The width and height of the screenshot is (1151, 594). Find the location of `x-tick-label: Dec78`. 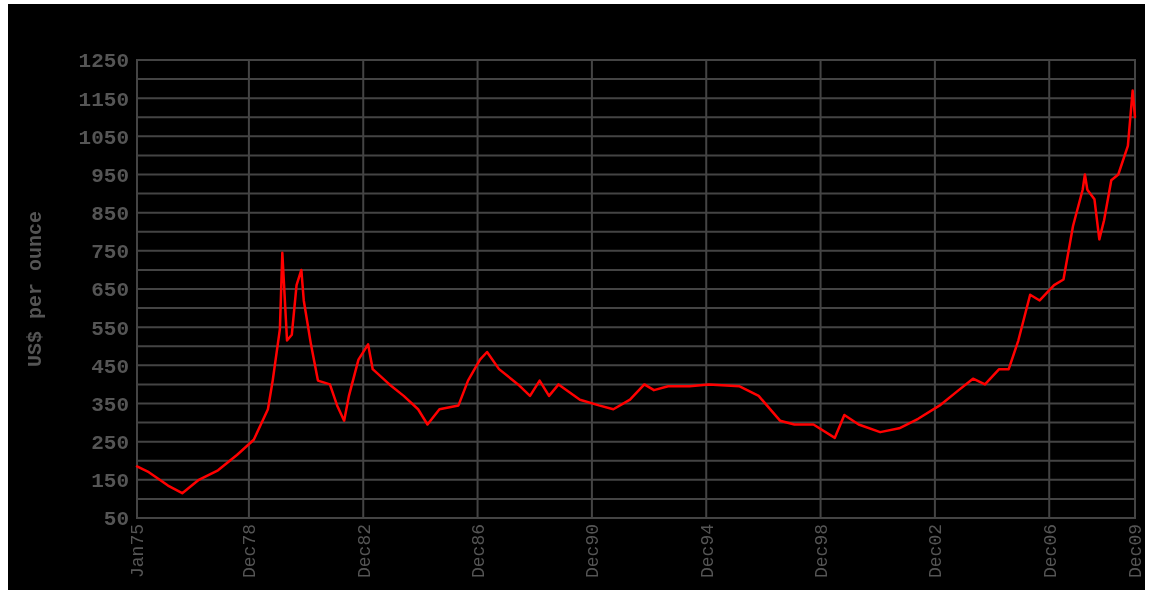

x-tick-label: Dec78 is located at coordinates (250, 551).